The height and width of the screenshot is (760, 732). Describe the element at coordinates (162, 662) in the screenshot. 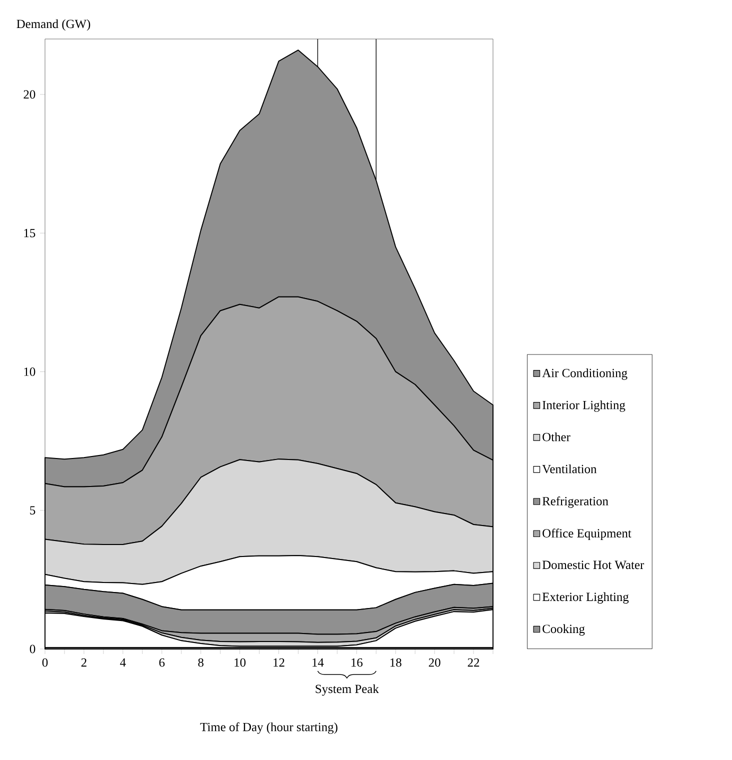

I see `x-tick-label: 6` at that location.